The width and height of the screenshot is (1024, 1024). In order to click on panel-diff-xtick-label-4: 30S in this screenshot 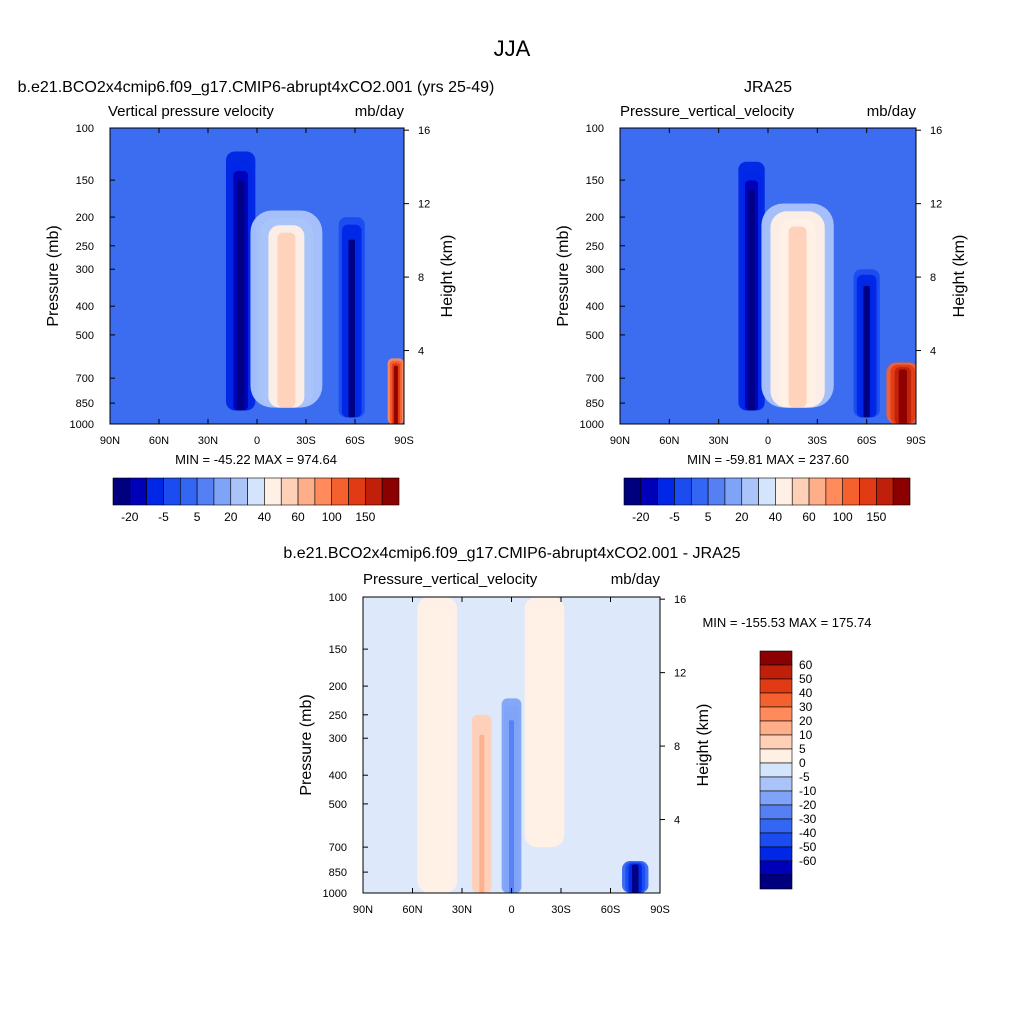, I will do `click(561, 910)`.